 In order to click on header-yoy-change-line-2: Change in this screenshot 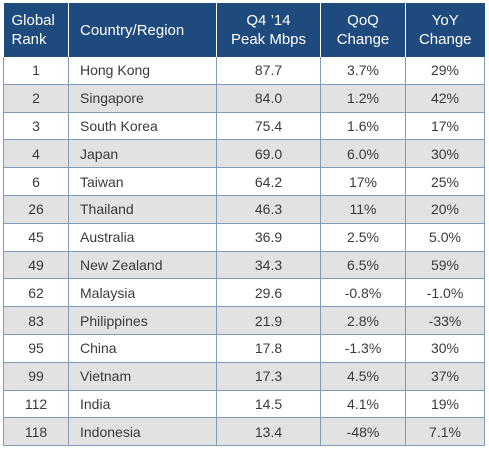, I will do `click(445, 39)`.